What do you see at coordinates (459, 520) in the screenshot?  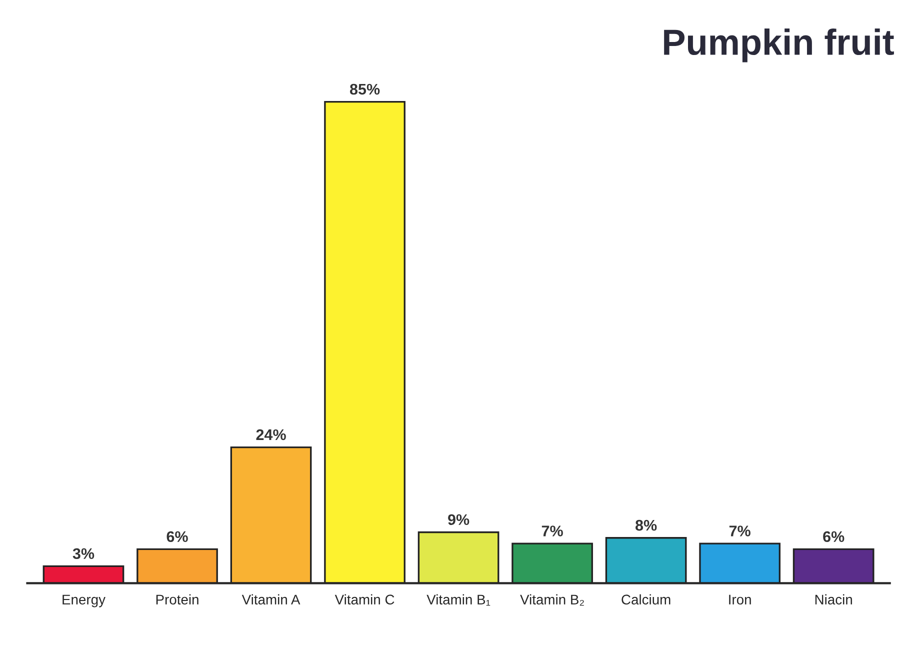 I see `data-label: 9%` at bounding box center [459, 520].